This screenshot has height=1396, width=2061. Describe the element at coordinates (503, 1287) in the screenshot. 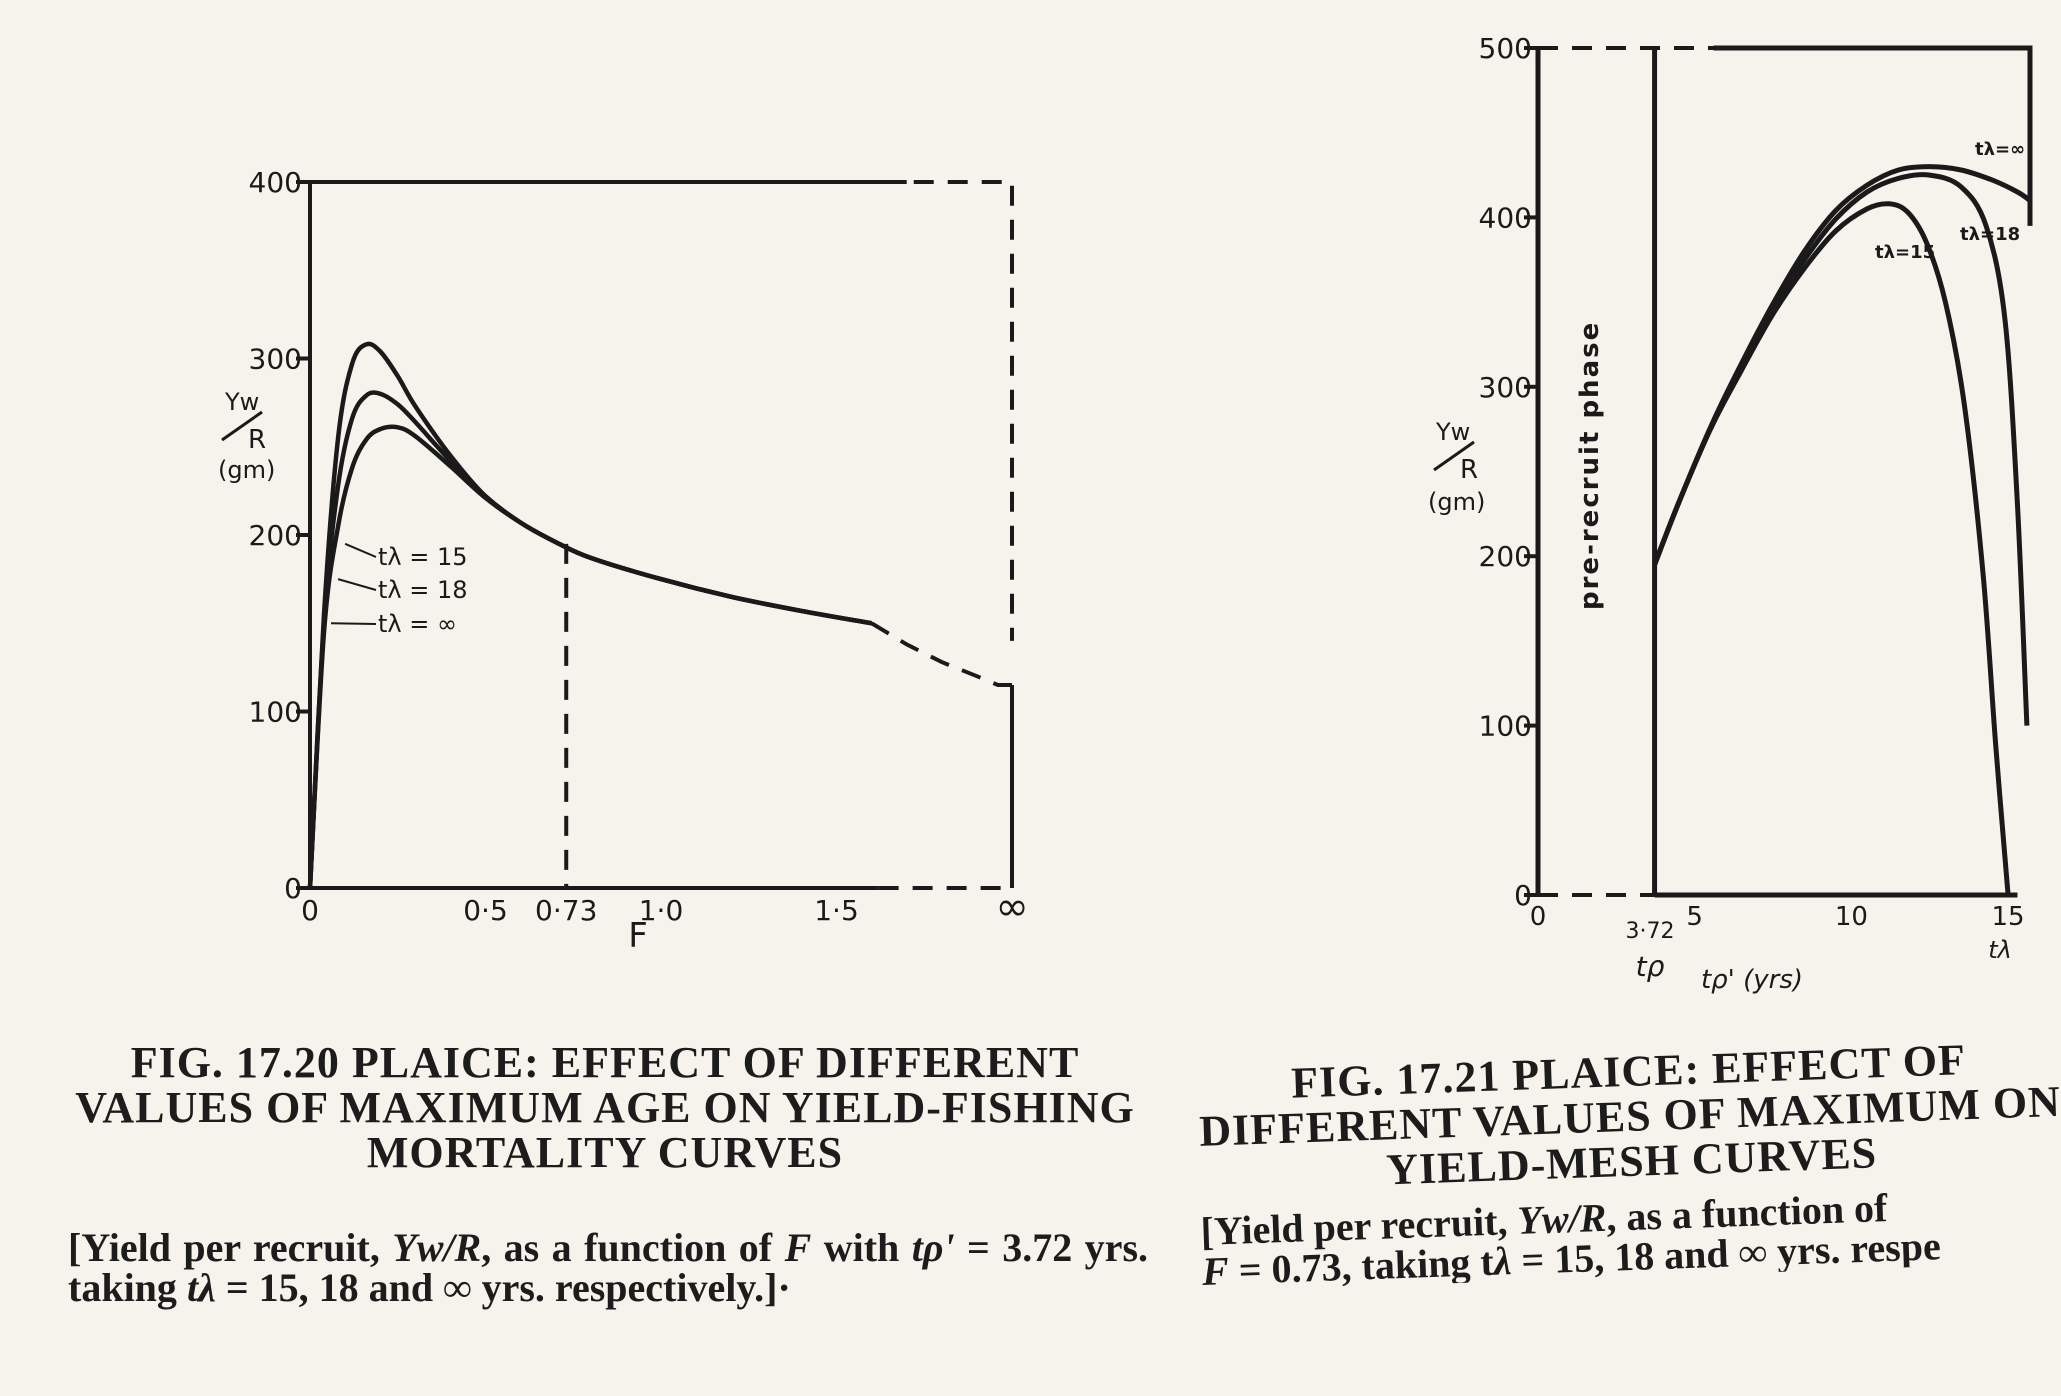

I see `caption1-part: = 15, 18 and ∞ yrs. respectively.]·` at that location.